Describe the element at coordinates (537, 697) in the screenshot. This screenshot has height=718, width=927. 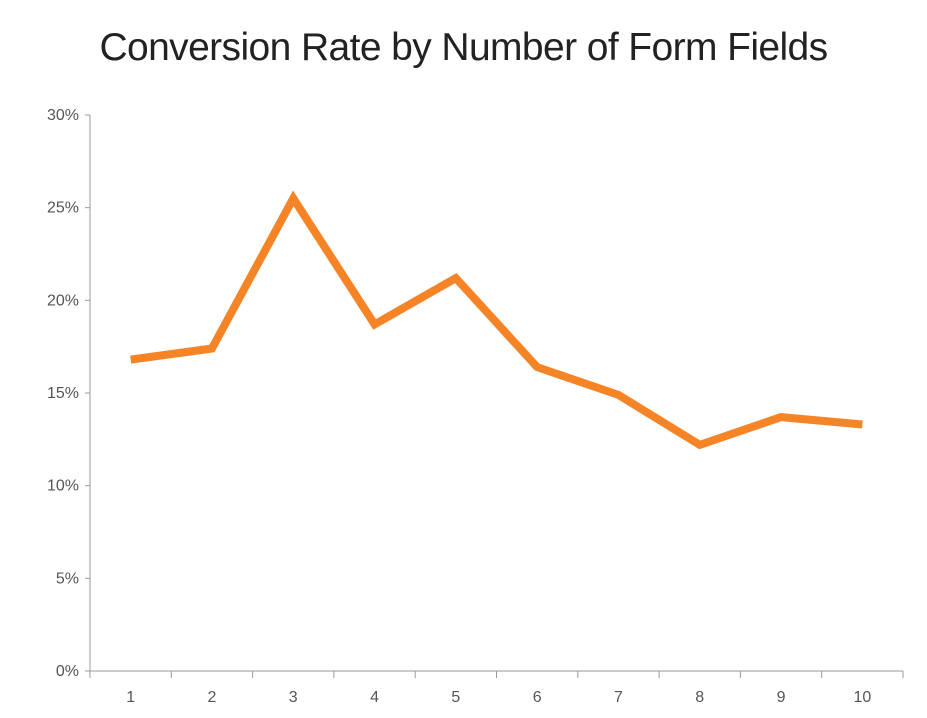
I see `x-tick-label: 6` at that location.